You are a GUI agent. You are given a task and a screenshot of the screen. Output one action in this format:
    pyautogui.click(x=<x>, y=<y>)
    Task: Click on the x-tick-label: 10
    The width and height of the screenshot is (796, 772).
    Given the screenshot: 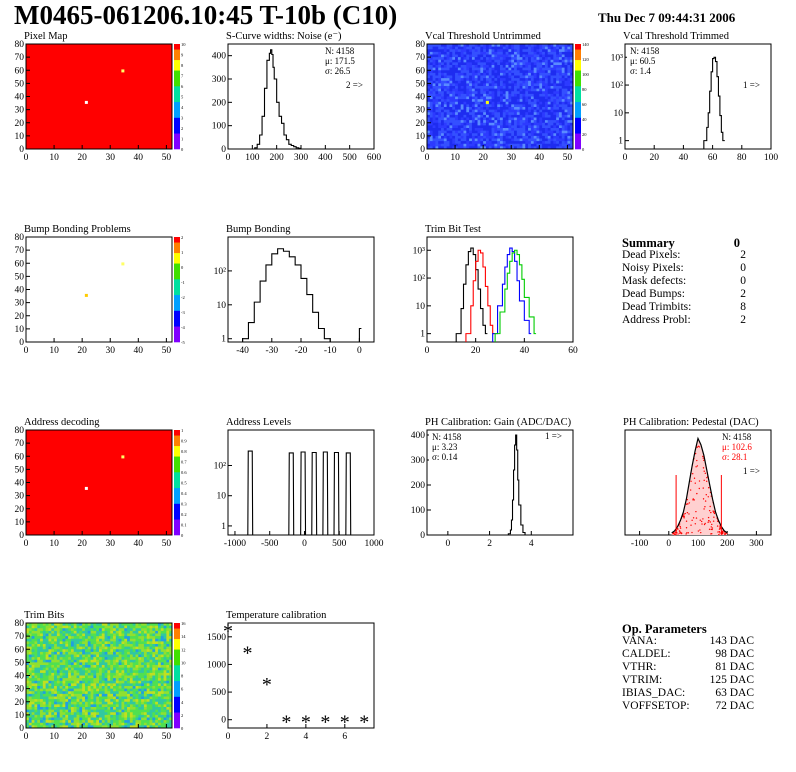 What is the action you would take?
    pyautogui.click(x=54, y=351)
    